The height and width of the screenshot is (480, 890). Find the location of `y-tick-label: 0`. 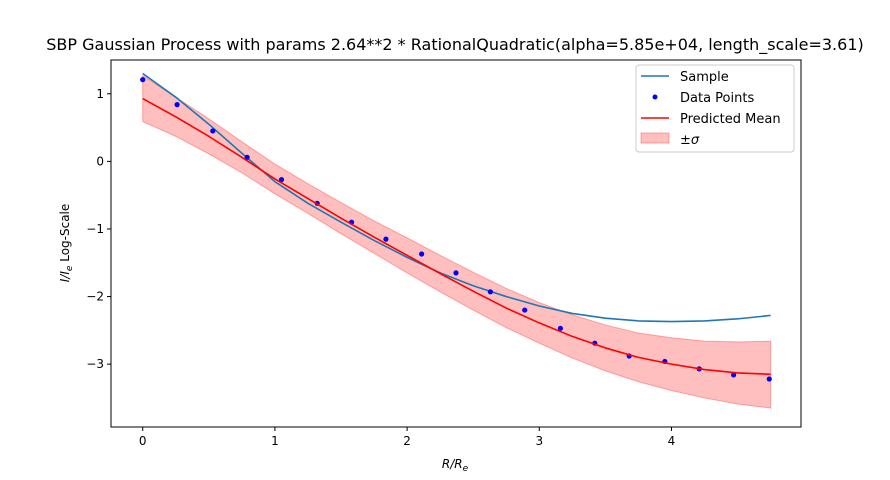

y-tick-label: 0 is located at coordinates (100, 161).